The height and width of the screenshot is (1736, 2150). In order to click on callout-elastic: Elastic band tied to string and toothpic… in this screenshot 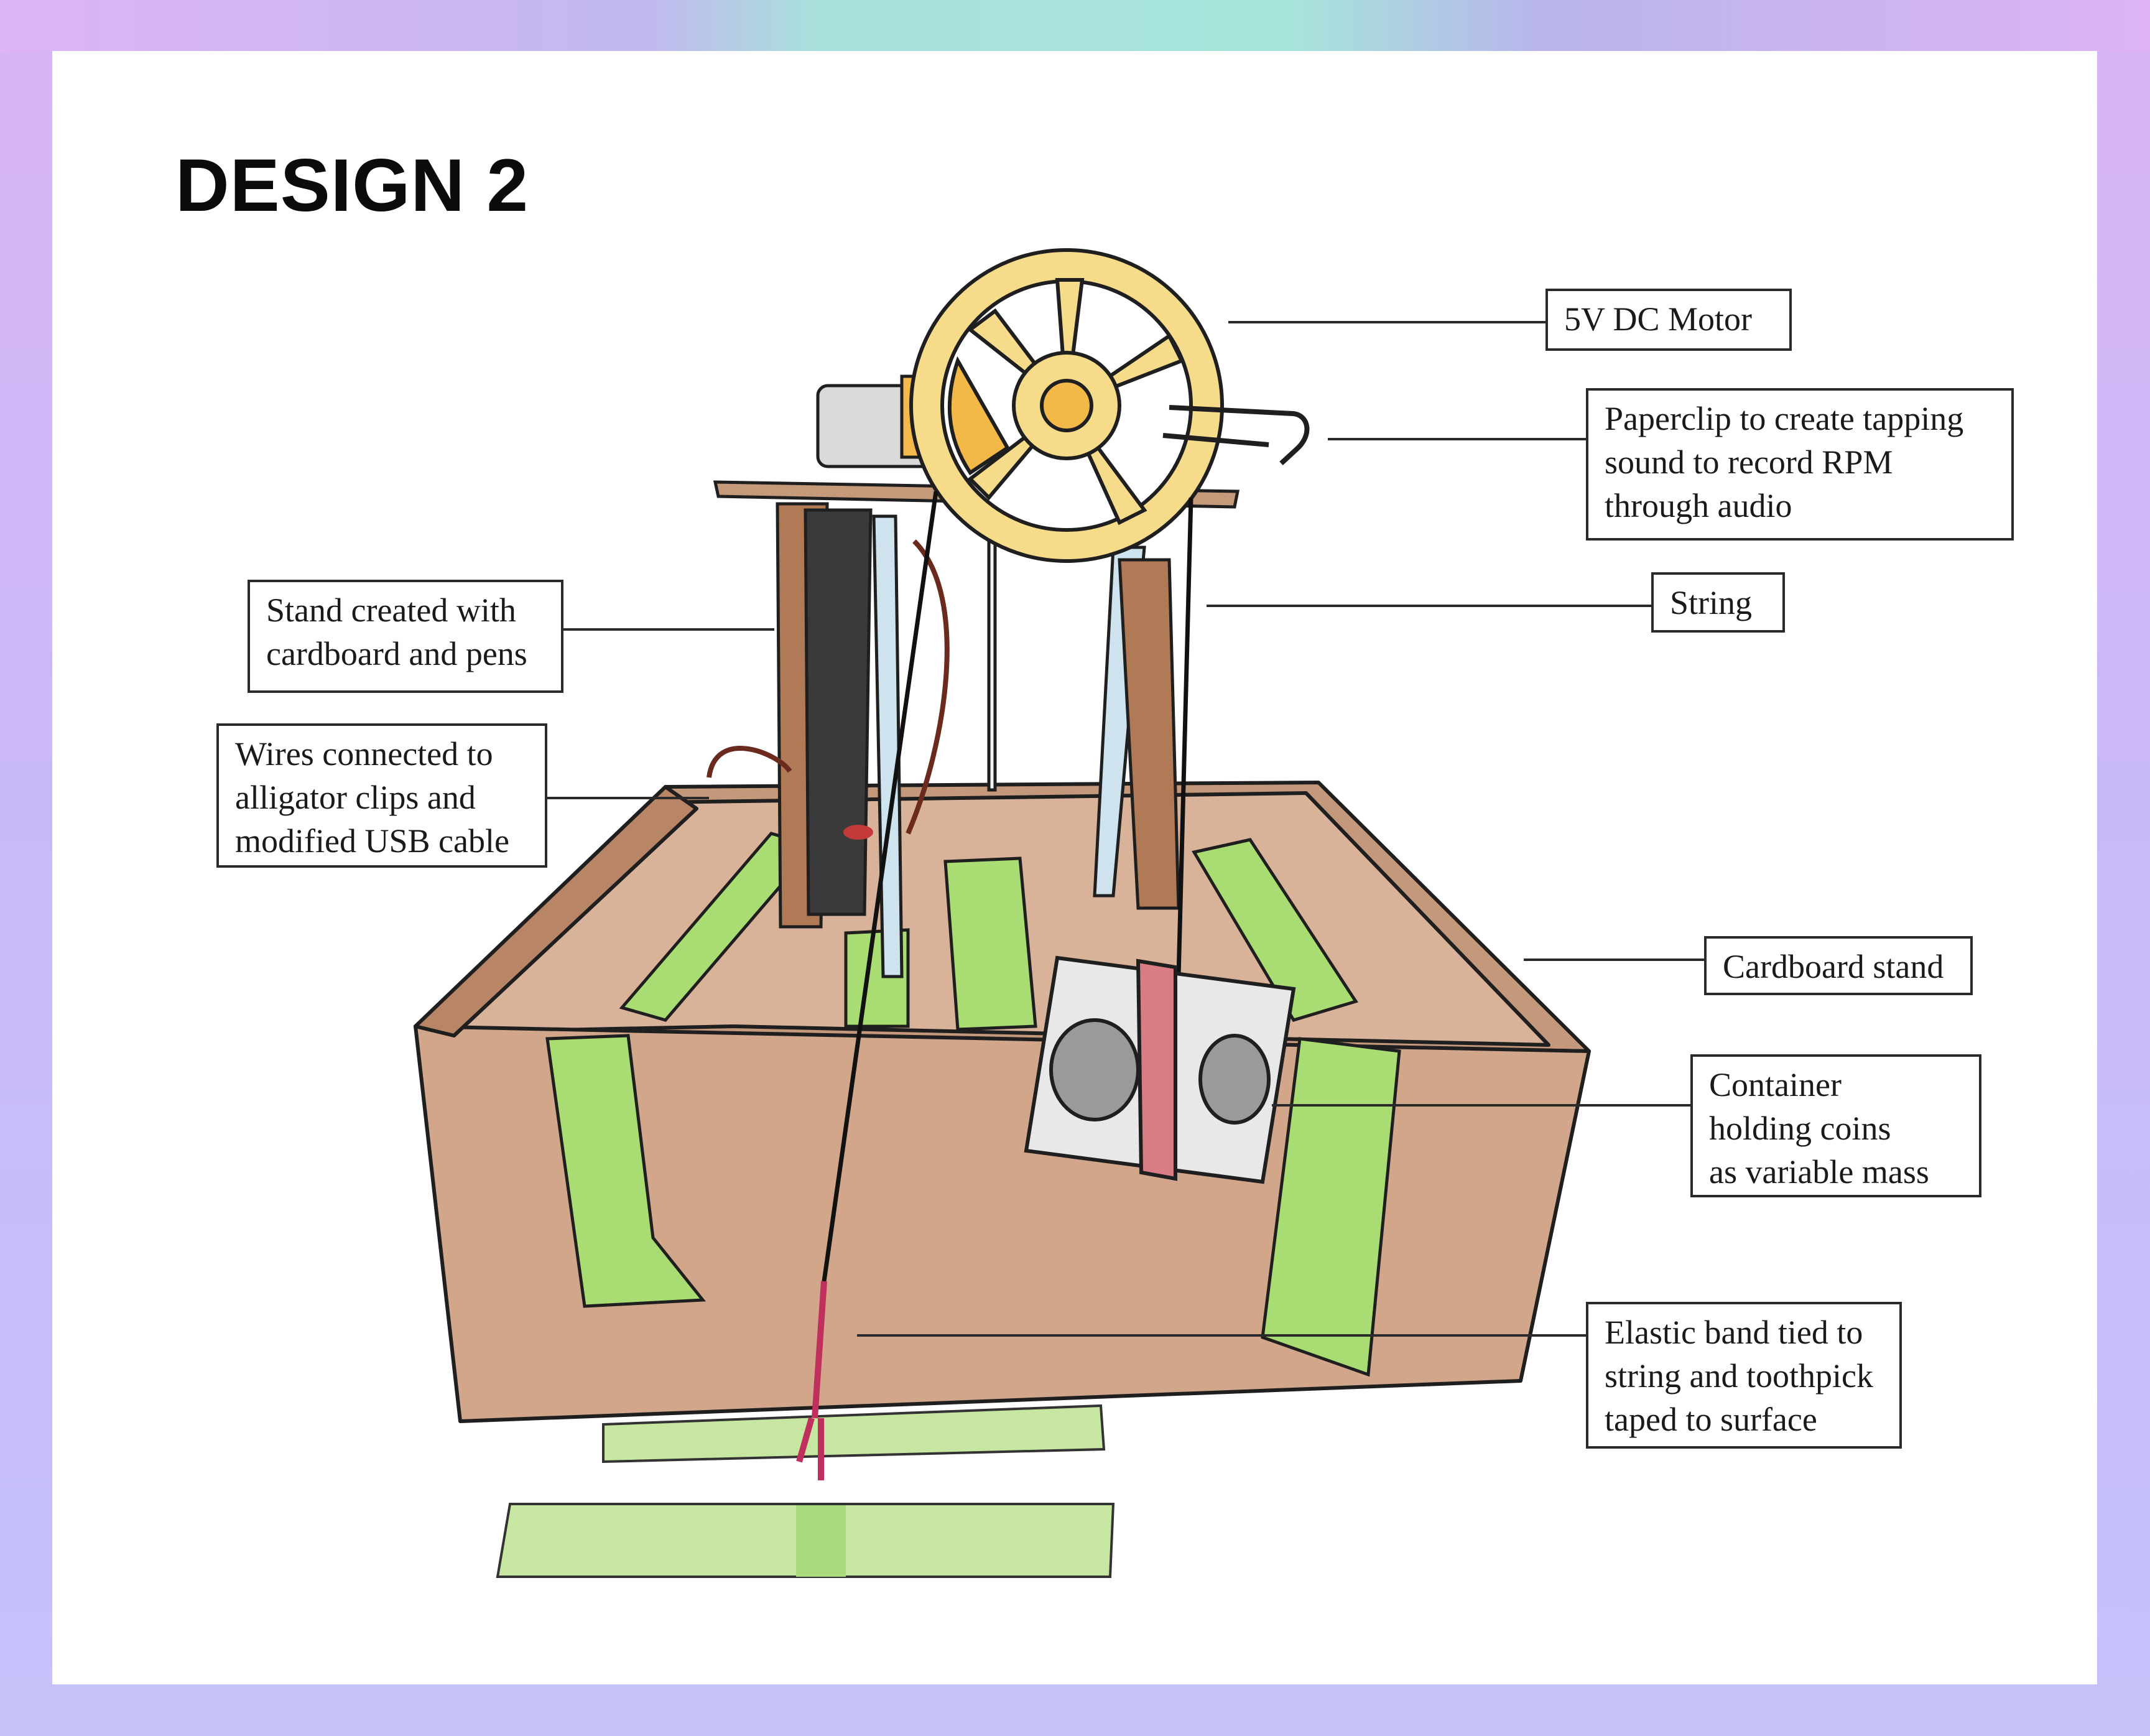, I will do `click(1744, 1375)`.